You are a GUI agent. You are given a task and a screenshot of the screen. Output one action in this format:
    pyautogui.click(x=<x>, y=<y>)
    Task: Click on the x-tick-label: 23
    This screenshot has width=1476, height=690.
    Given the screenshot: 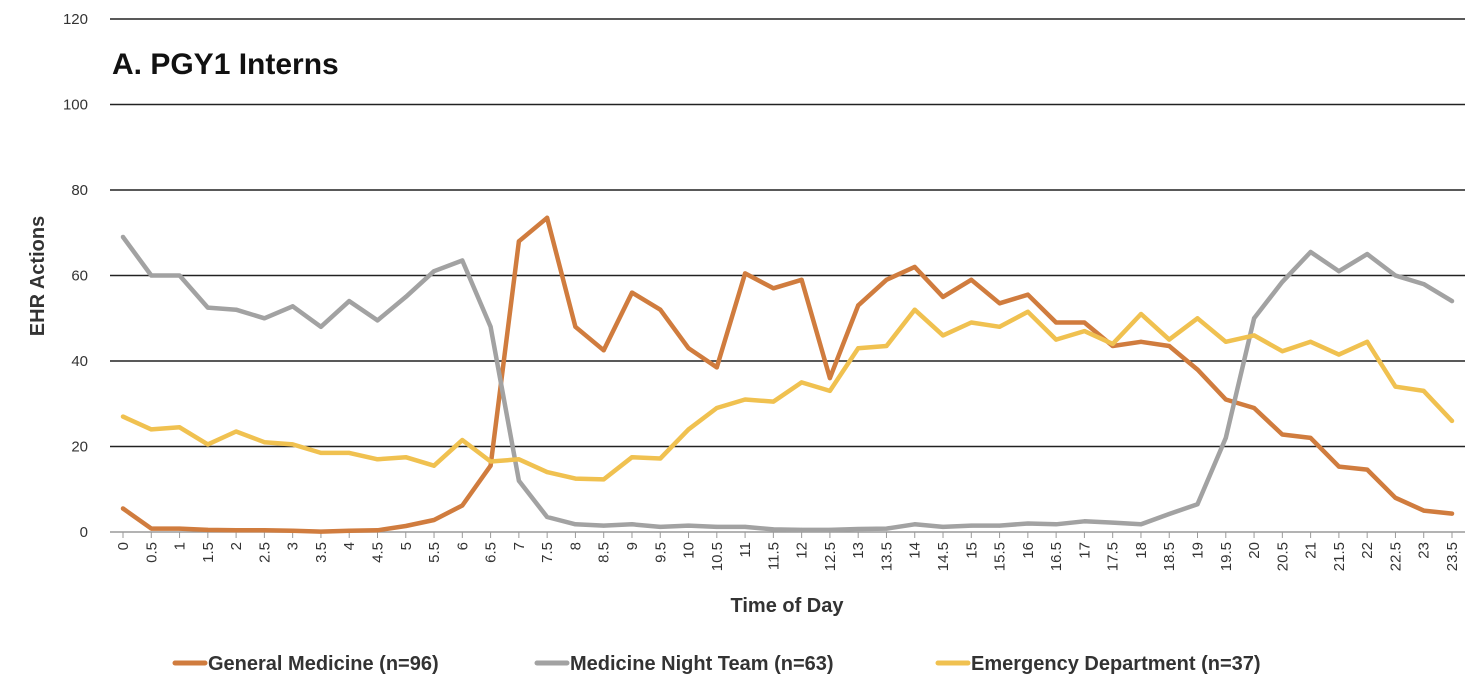 What is the action you would take?
    pyautogui.click(x=1424, y=550)
    